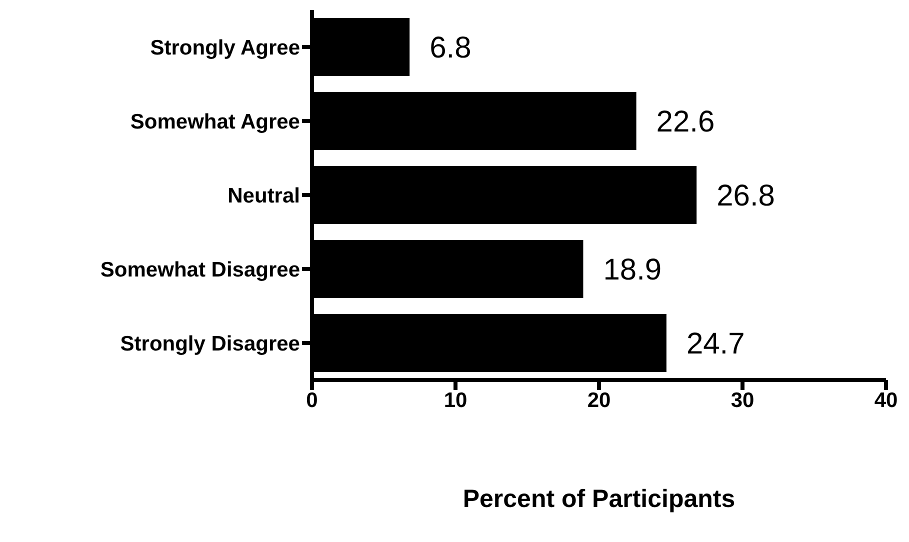  Describe the element at coordinates (685, 122) in the screenshot. I see `data-label: 22.6` at that location.